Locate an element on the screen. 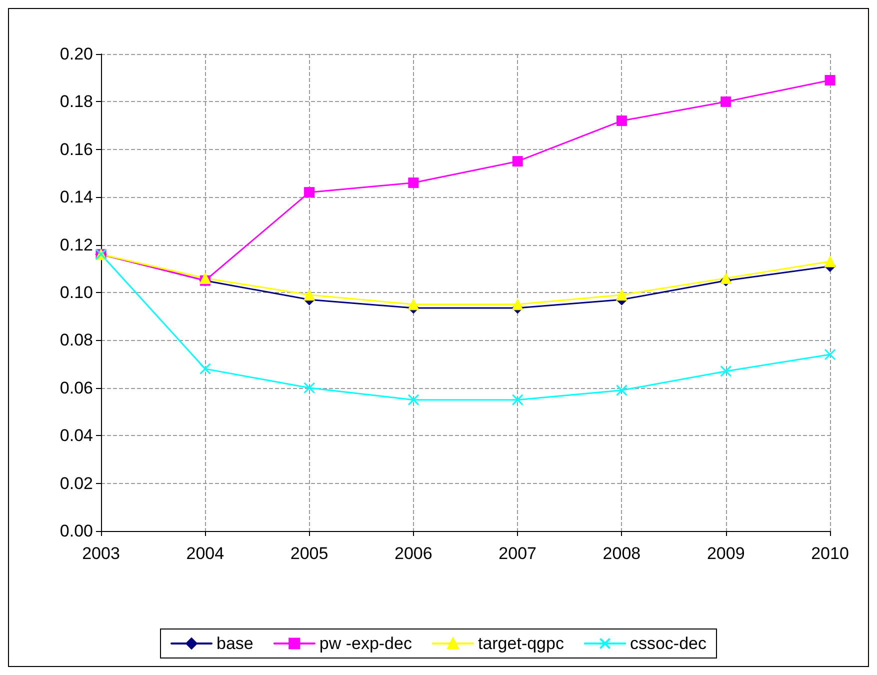  x-tick-label: 2003 is located at coordinates (101, 553).